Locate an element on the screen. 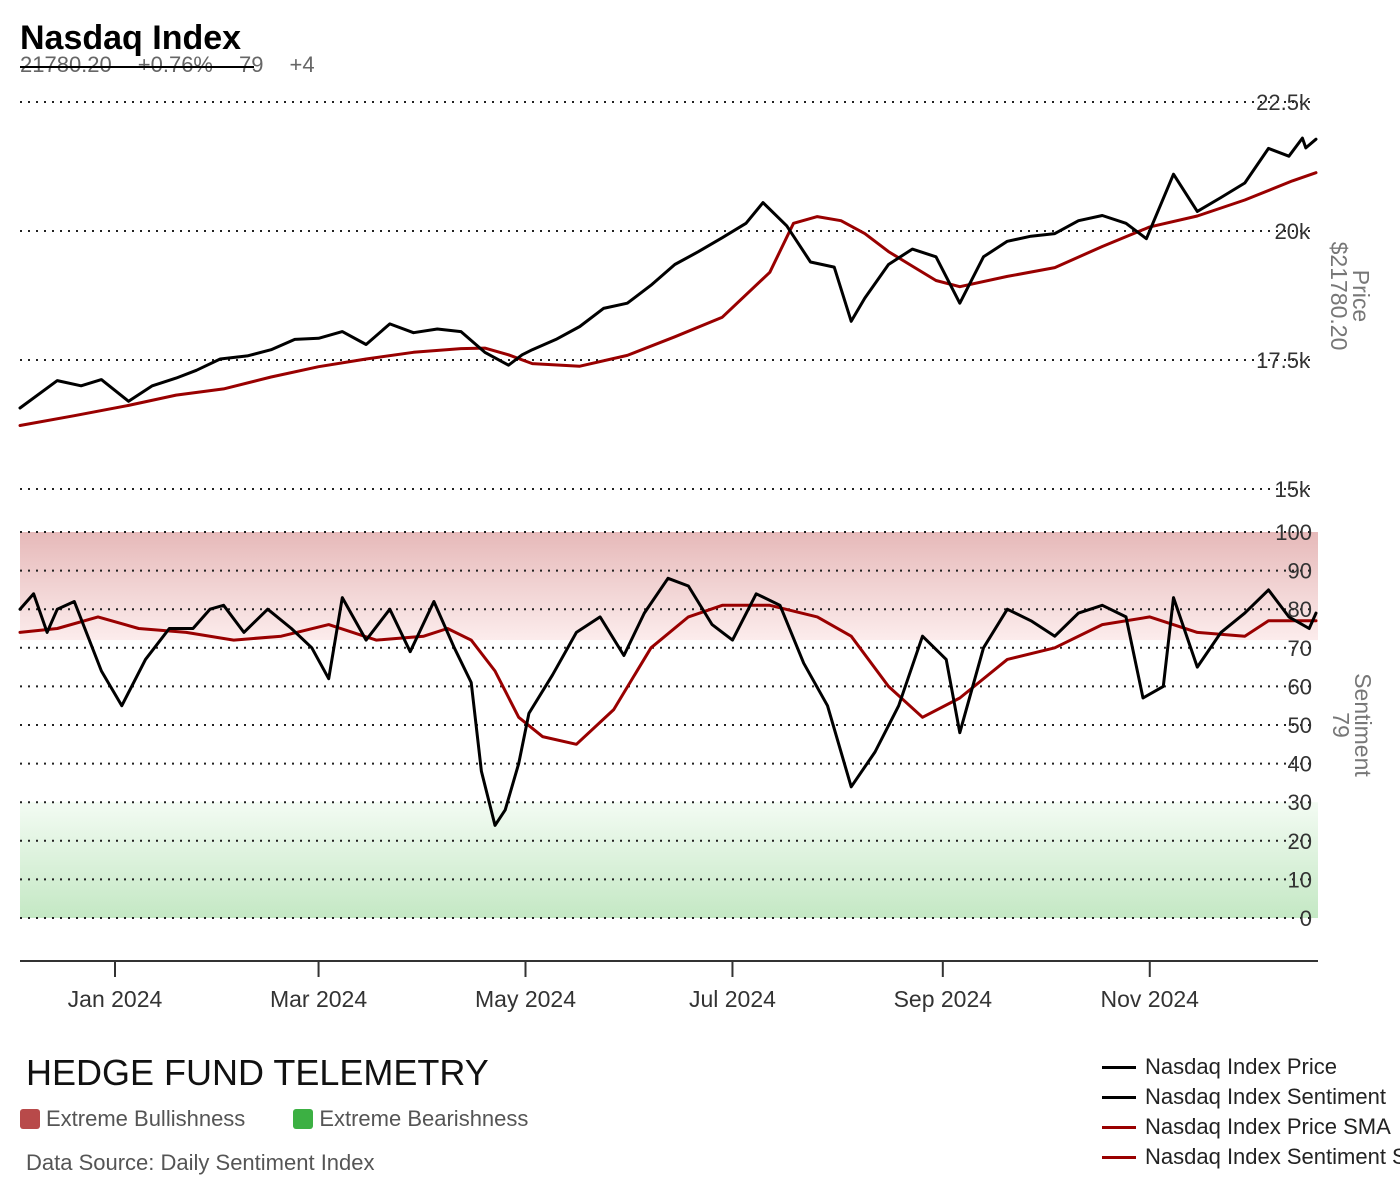  header-sentiment-change: +4 is located at coordinates (302, 64).